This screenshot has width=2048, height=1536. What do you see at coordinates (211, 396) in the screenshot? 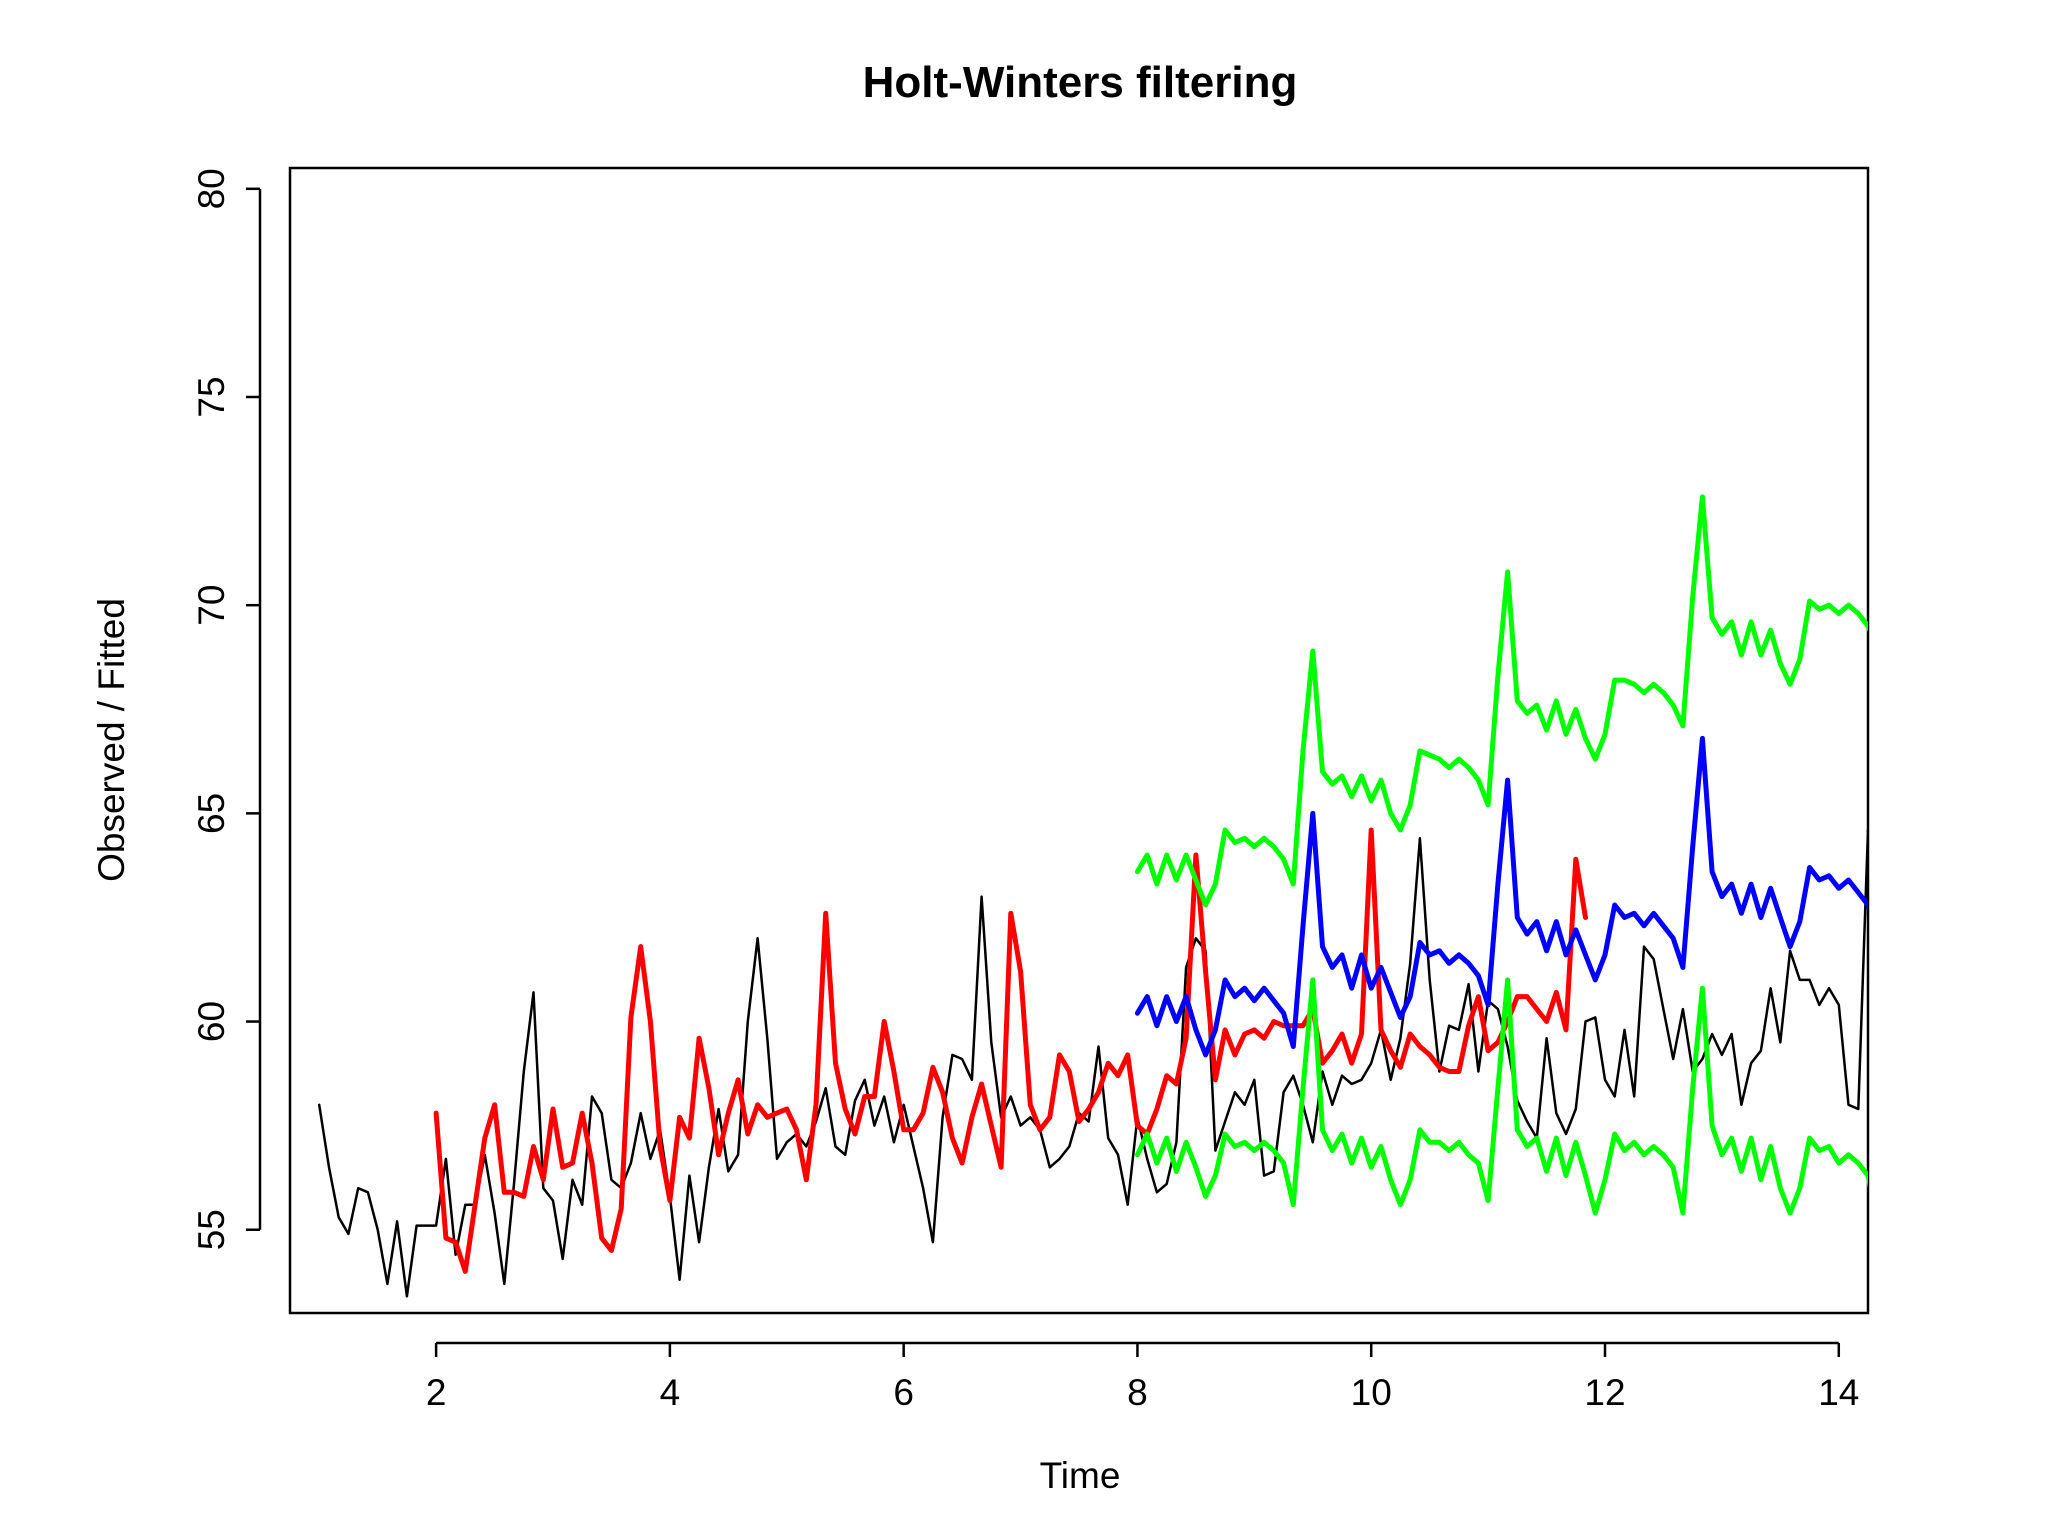
I see `y-tick-label: 75` at bounding box center [211, 396].